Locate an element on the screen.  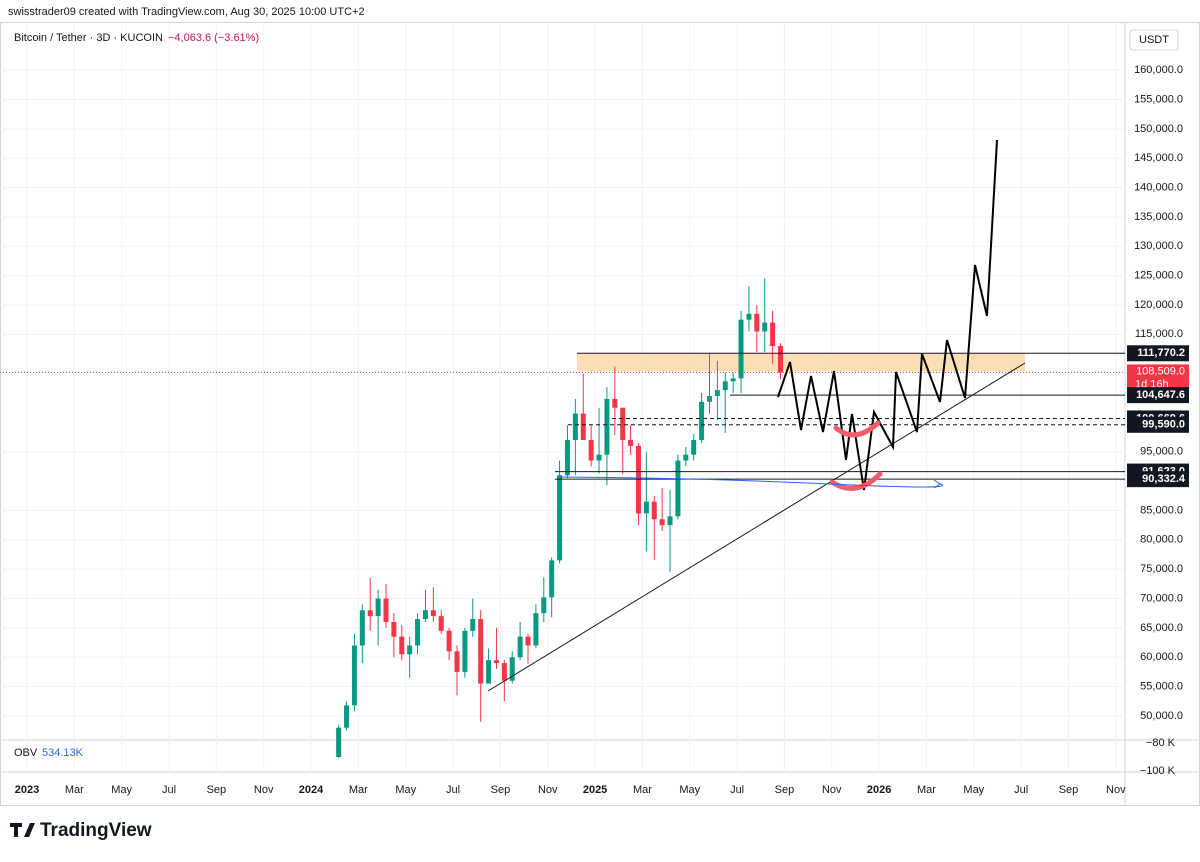
indicator-name: OBV is located at coordinates (26, 753).